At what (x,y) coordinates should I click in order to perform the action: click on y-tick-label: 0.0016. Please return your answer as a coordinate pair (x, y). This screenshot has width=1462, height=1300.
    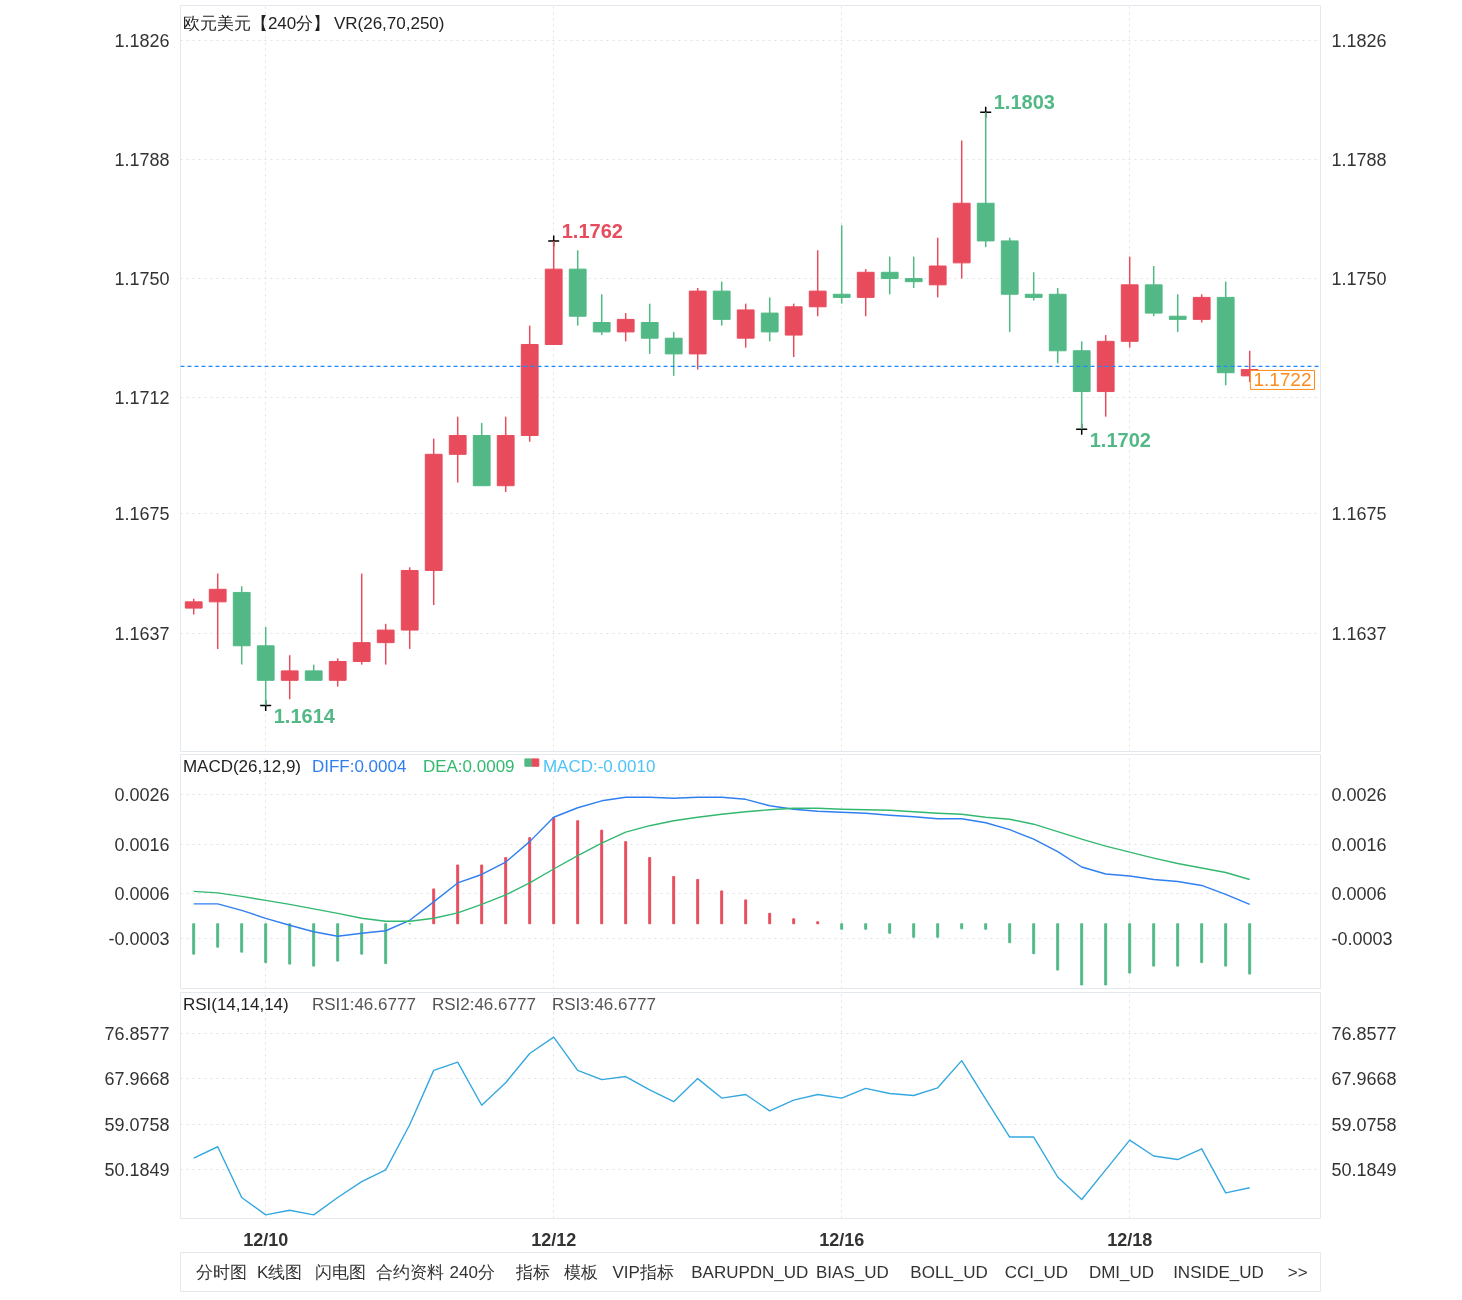
    Looking at the image, I should click on (142, 844).